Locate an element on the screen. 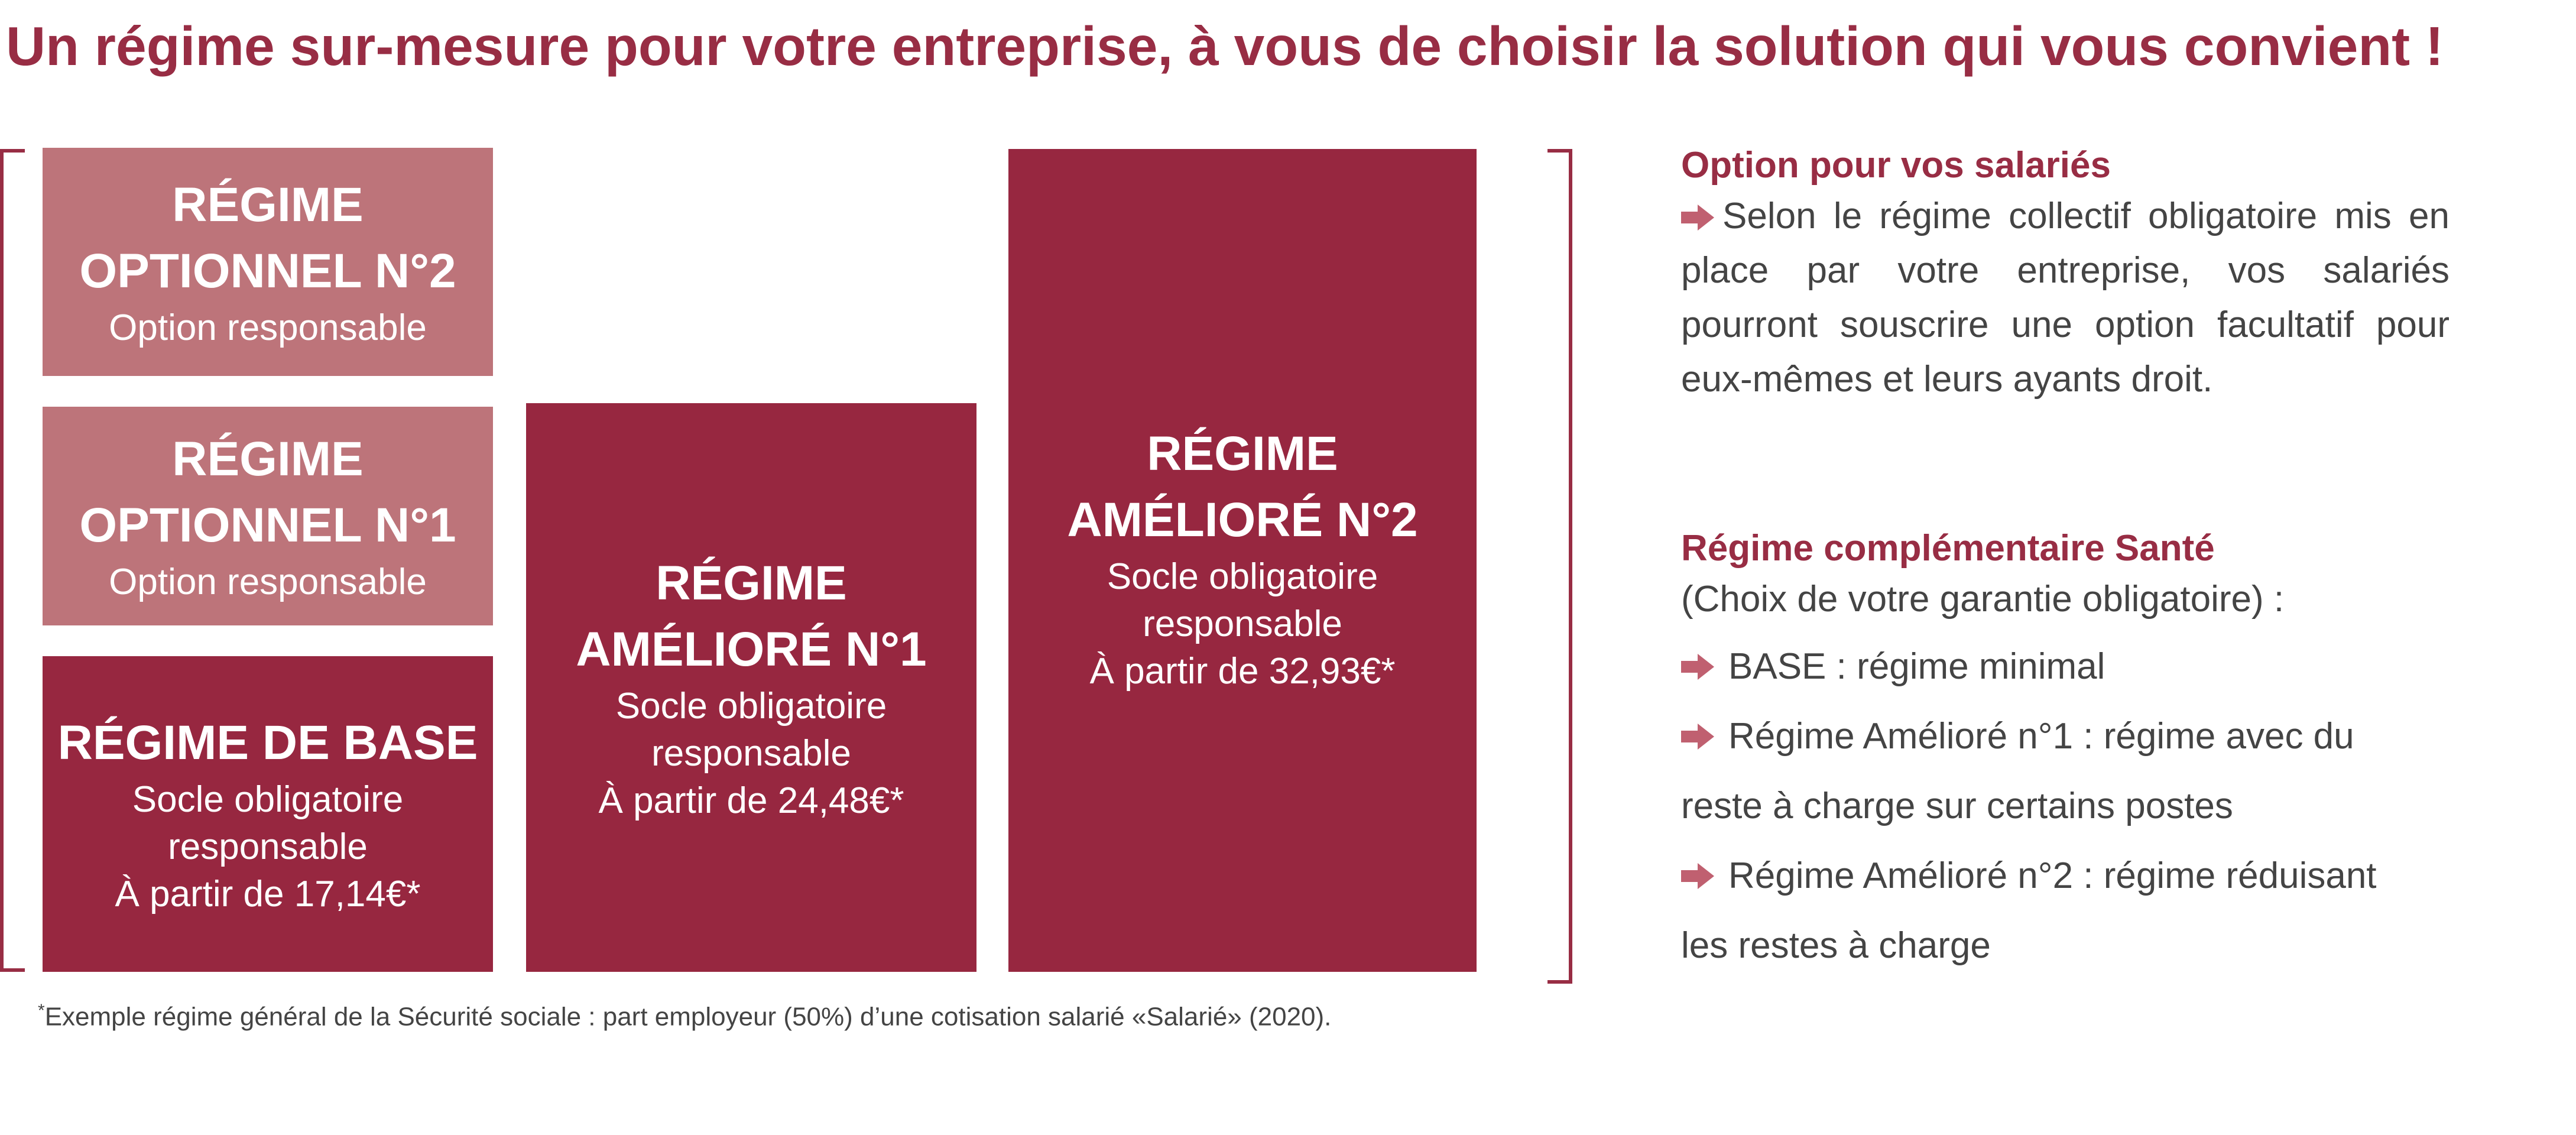  box-title-line1: RÉGIME DE BASE is located at coordinates (267, 743).